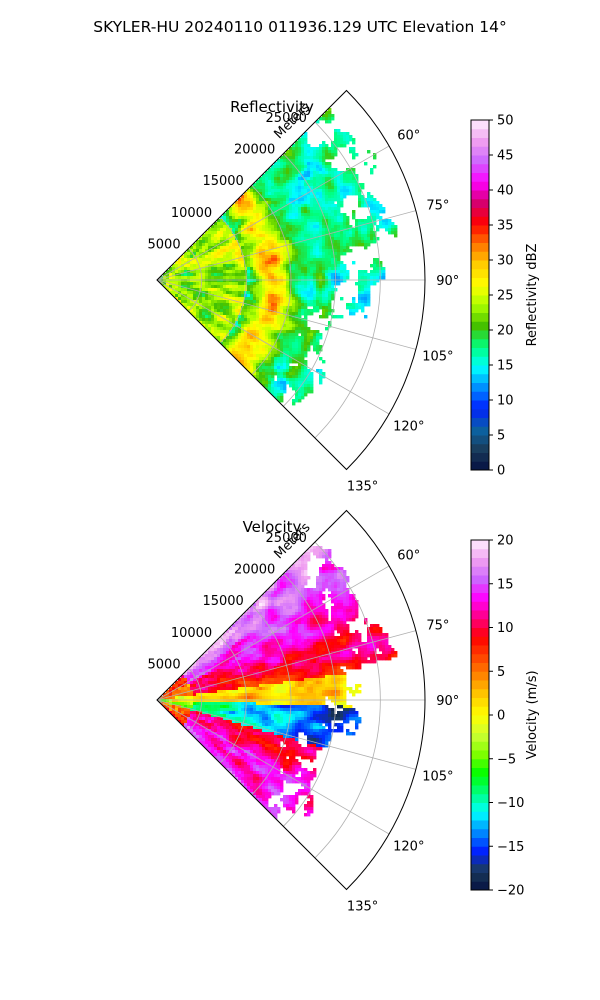 The width and height of the screenshot is (600, 1000). What do you see at coordinates (532, 714) in the screenshot?
I see `colorbar-label: Velocity (m/s)` at bounding box center [532, 714].